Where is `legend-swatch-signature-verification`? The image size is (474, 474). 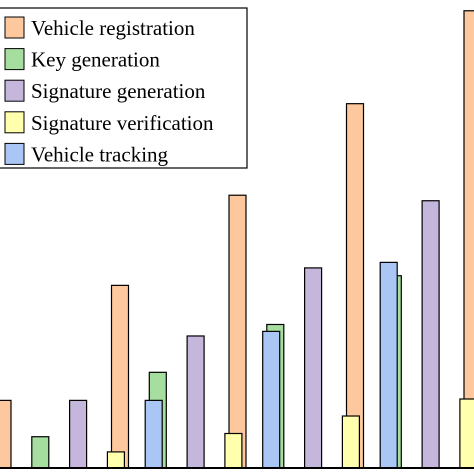 legend-swatch-signature-verification is located at coordinates (14, 122).